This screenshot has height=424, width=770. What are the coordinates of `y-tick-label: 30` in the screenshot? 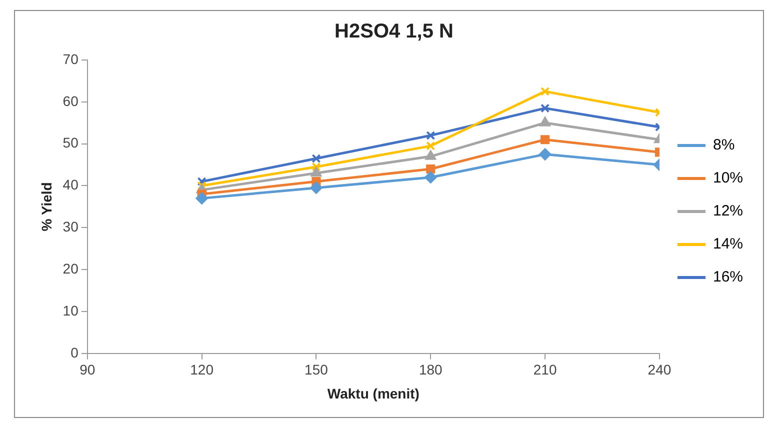 It's located at (70, 226).